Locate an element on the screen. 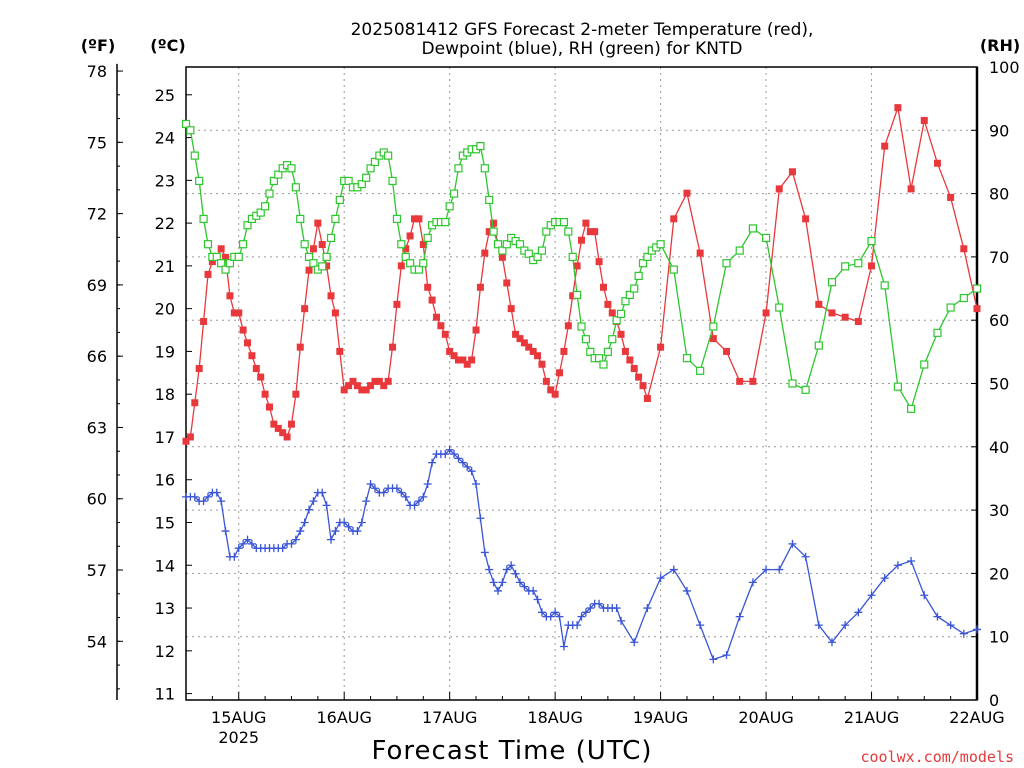  x-tick-label: 17AUG is located at coordinates (449, 717).